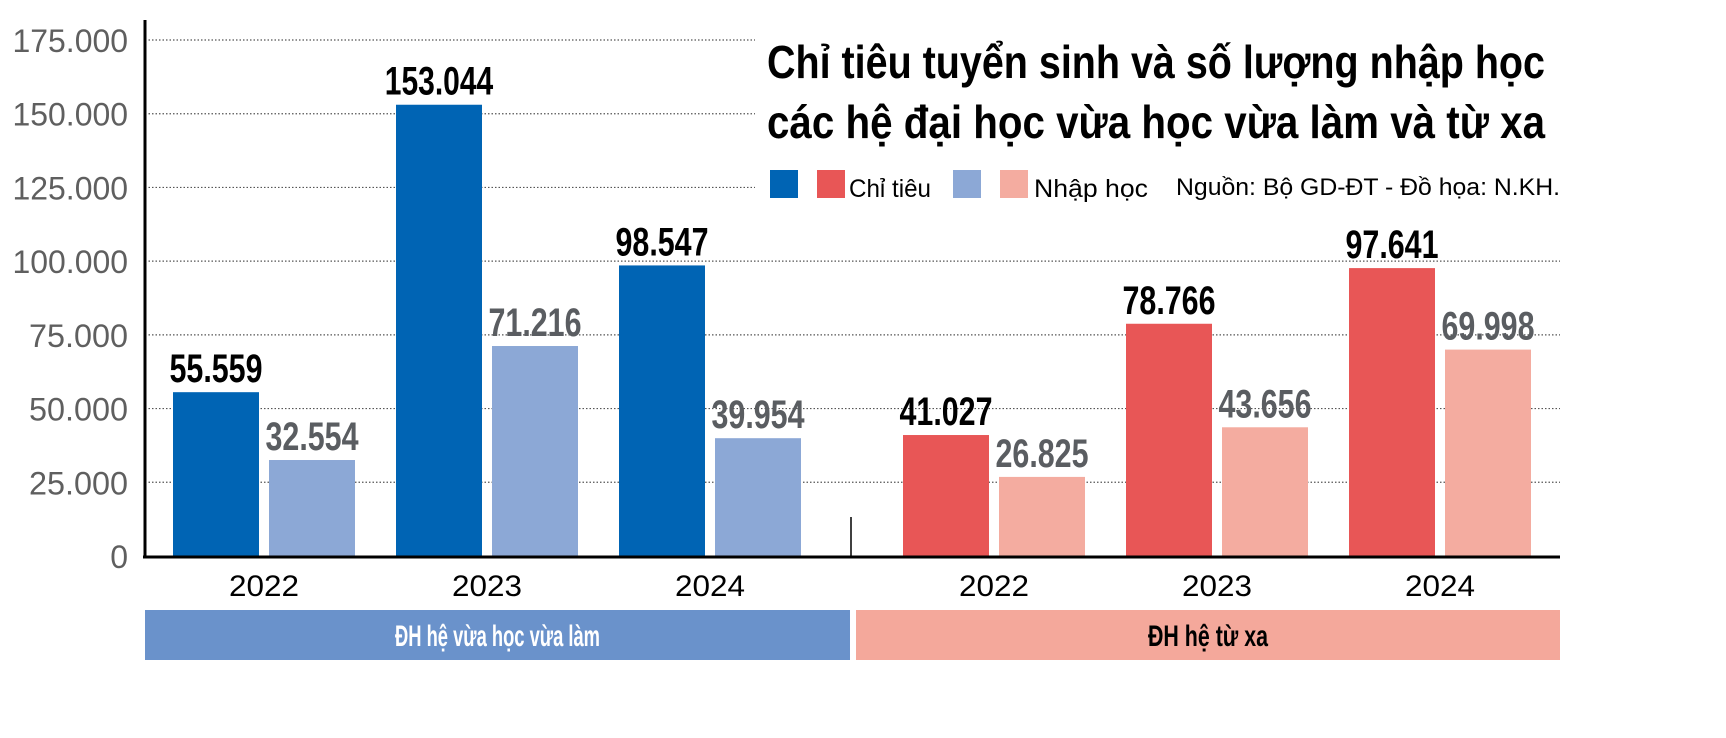 This screenshot has width=1726, height=738. What do you see at coordinates (1169, 301) in the screenshot?
I see `bar-value-label: 78.766` at bounding box center [1169, 301].